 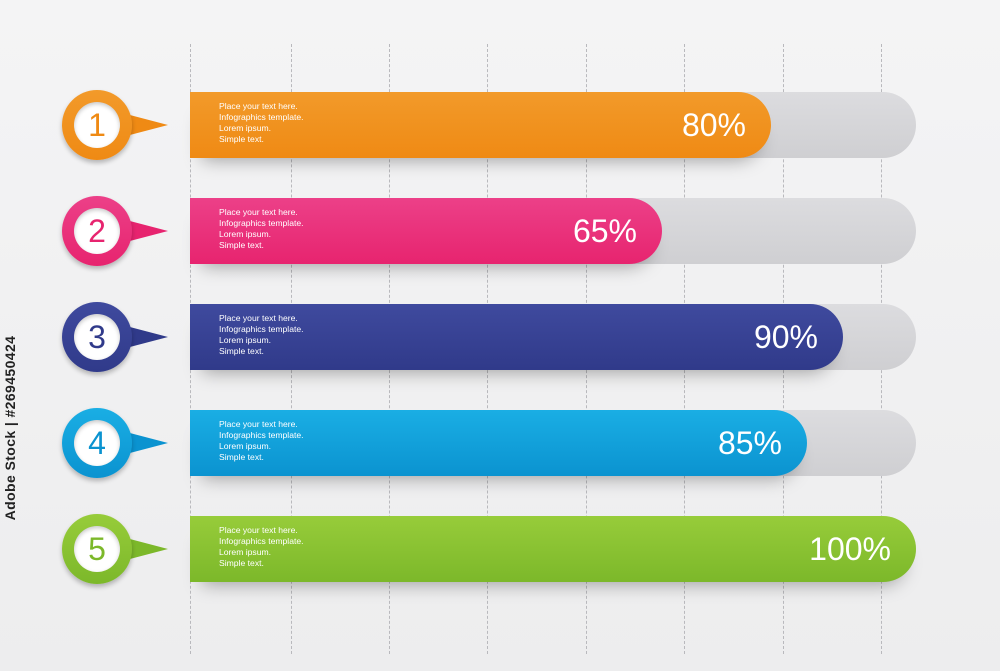 I want to click on category-label-1: 1, so click(x=97, y=125).